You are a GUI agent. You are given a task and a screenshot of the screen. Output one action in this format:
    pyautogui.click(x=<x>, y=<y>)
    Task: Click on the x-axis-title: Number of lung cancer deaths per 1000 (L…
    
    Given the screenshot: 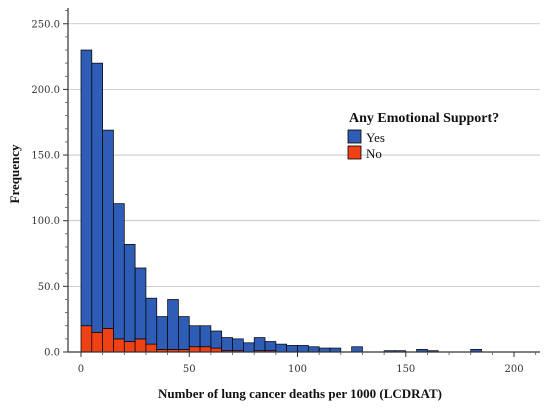 What is the action you would take?
    pyautogui.click(x=300, y=393)
    